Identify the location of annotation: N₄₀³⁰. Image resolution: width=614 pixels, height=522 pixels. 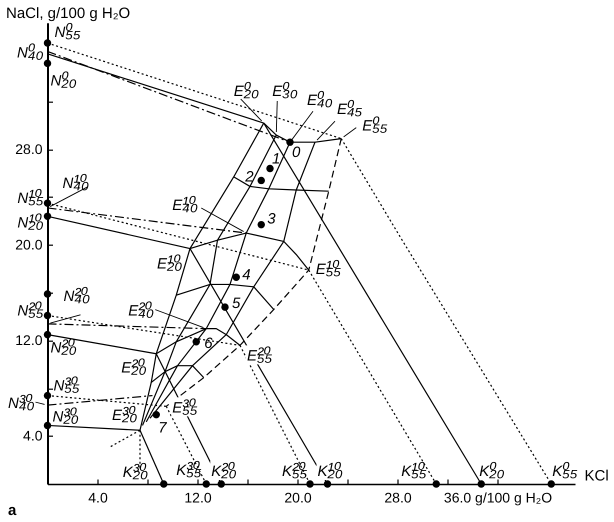
(21, 403).